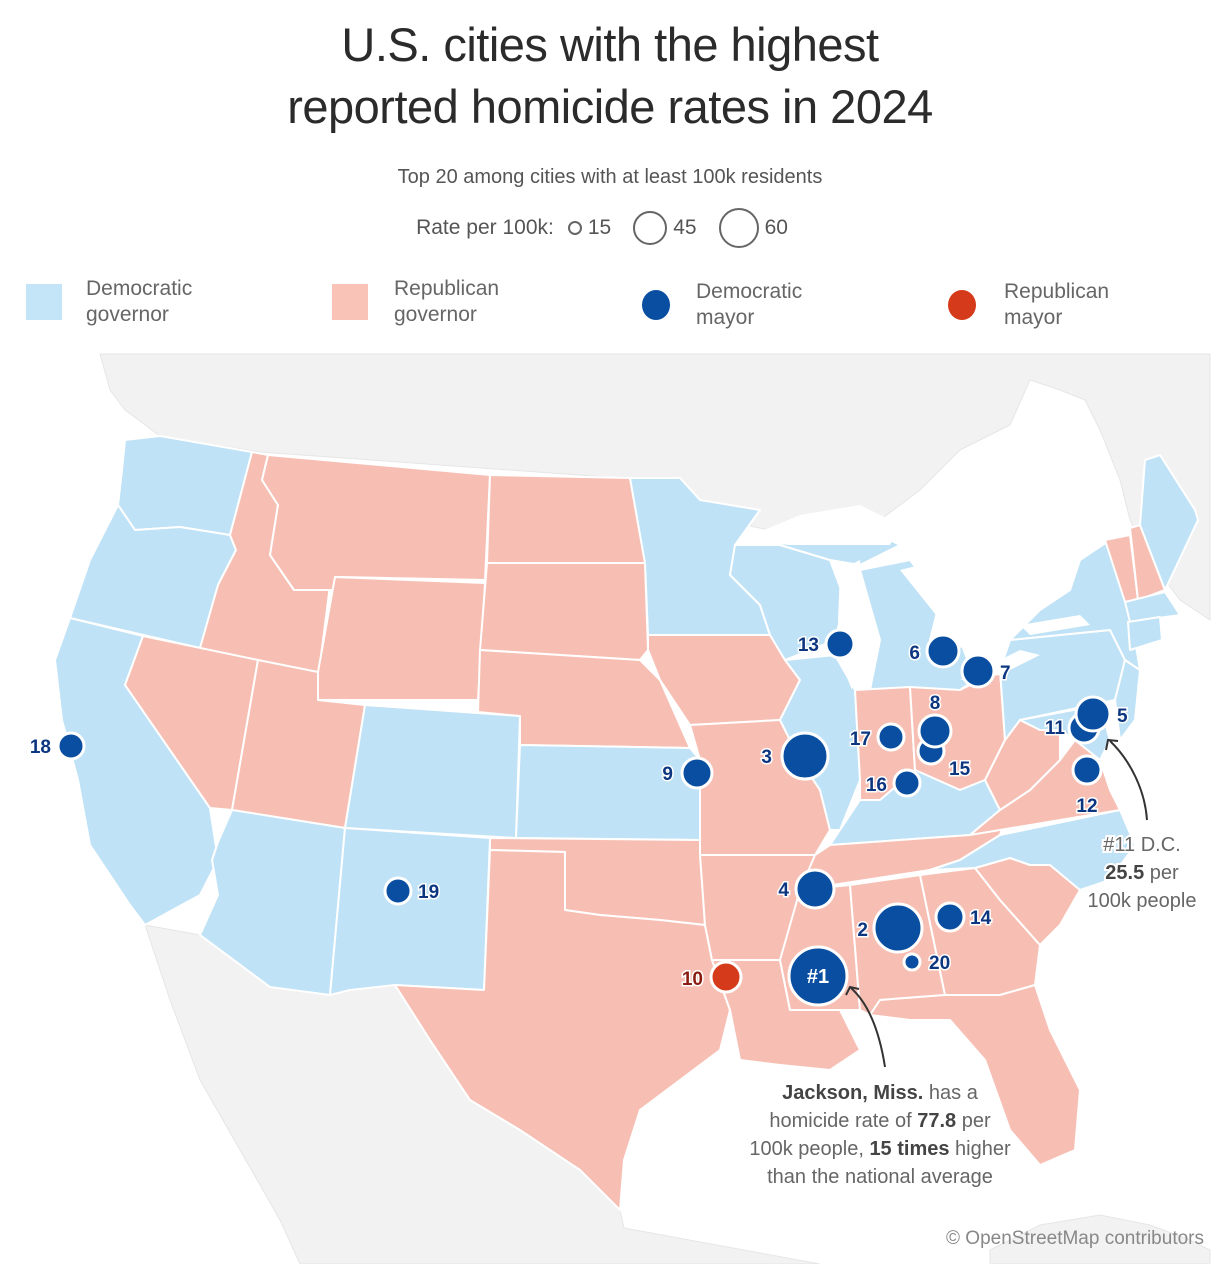 This screenshot has width=1220, height=1264. I want to click on map-attribution: © OpenStreetMap contributors, so click(1075, 1238).